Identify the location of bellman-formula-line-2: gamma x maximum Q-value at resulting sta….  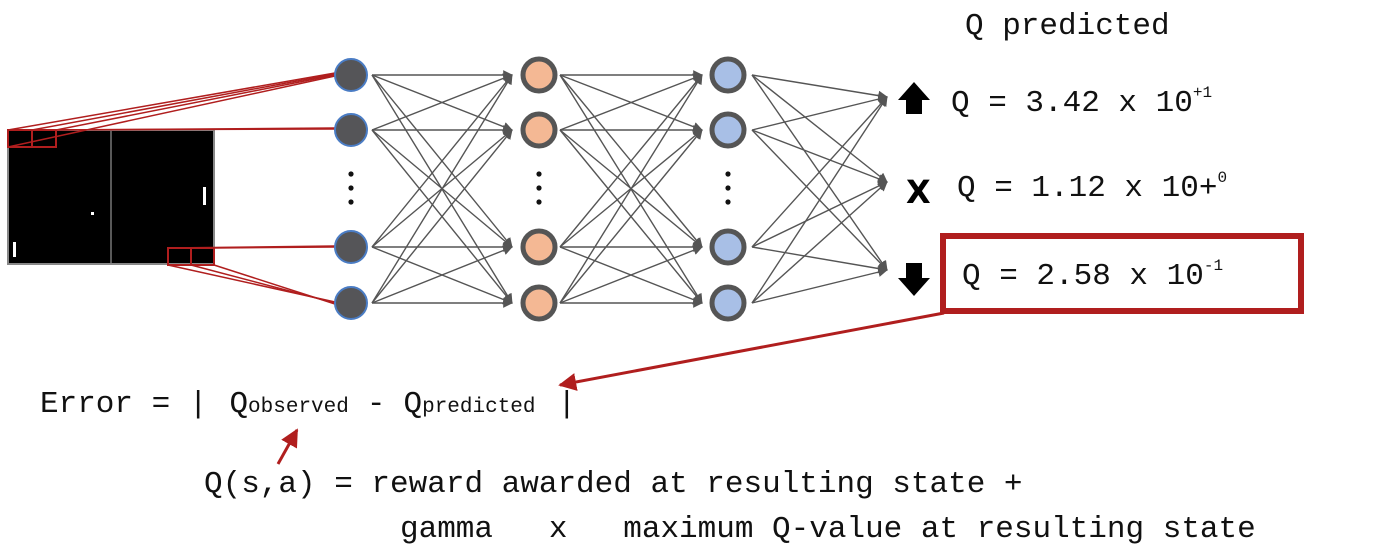
(828, 529).